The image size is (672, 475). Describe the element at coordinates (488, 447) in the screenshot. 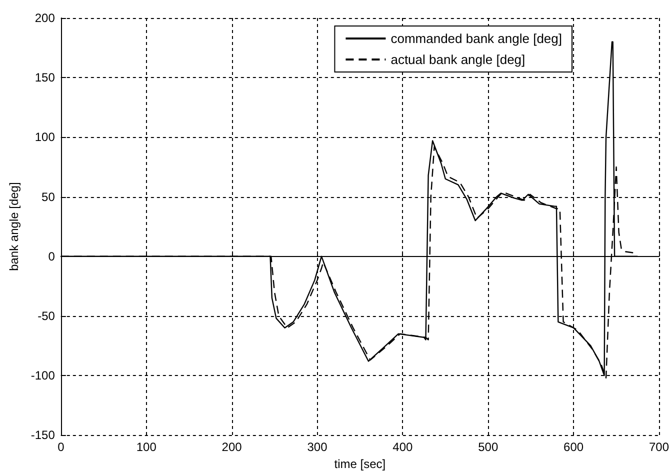

I see `x-tick-label: 500` at that location.